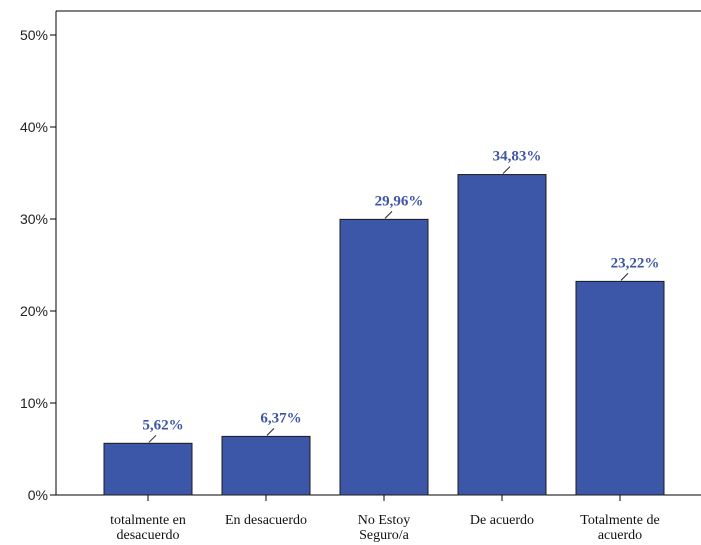 Image resolution: width=701 pixels, height=545 pixels. Describe the element at coordinates (34, 219) in the screenshot. I see `y-tick-label: 30%` at that location.